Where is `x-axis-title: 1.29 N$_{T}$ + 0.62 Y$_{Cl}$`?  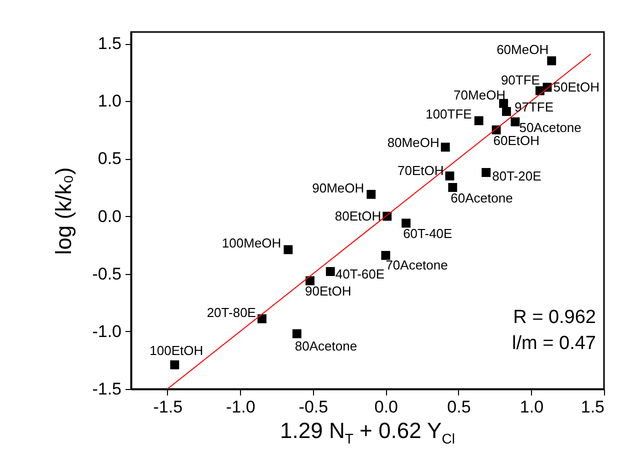
x-axis-title: 1.29 N$_{T}$ + 0.62 Y$_{Cl}$ is located at coordinates (367, 432).